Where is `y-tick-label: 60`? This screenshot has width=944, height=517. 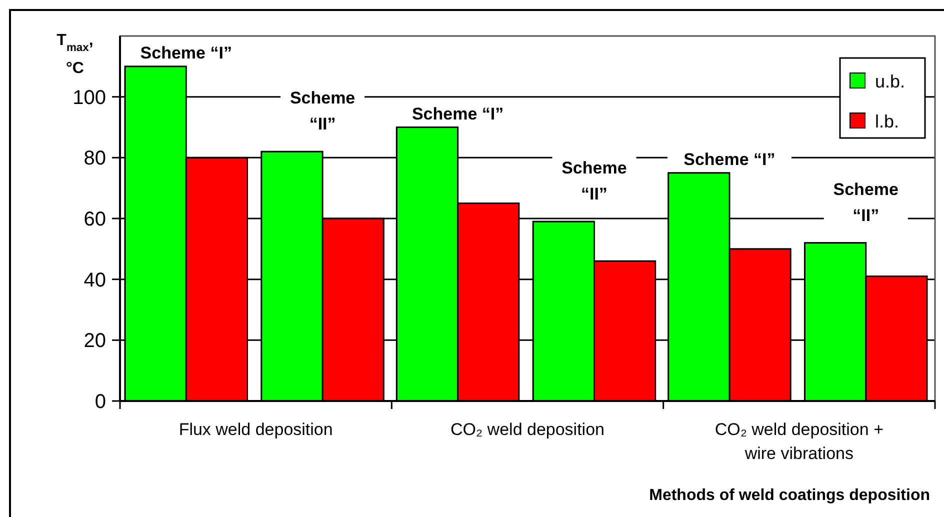
y-tick-label: 60 is located at coordinates (95, 219).